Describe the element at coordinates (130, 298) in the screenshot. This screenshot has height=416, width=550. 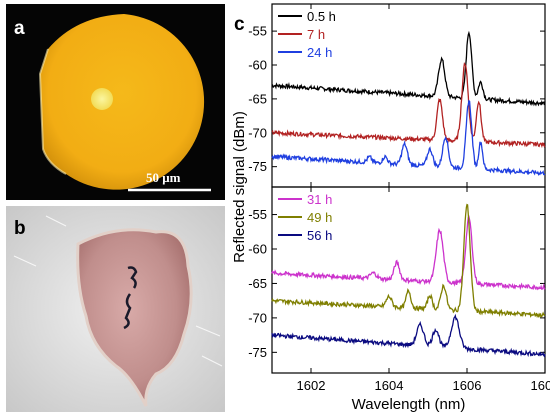
I see `suture-thread` at that location.